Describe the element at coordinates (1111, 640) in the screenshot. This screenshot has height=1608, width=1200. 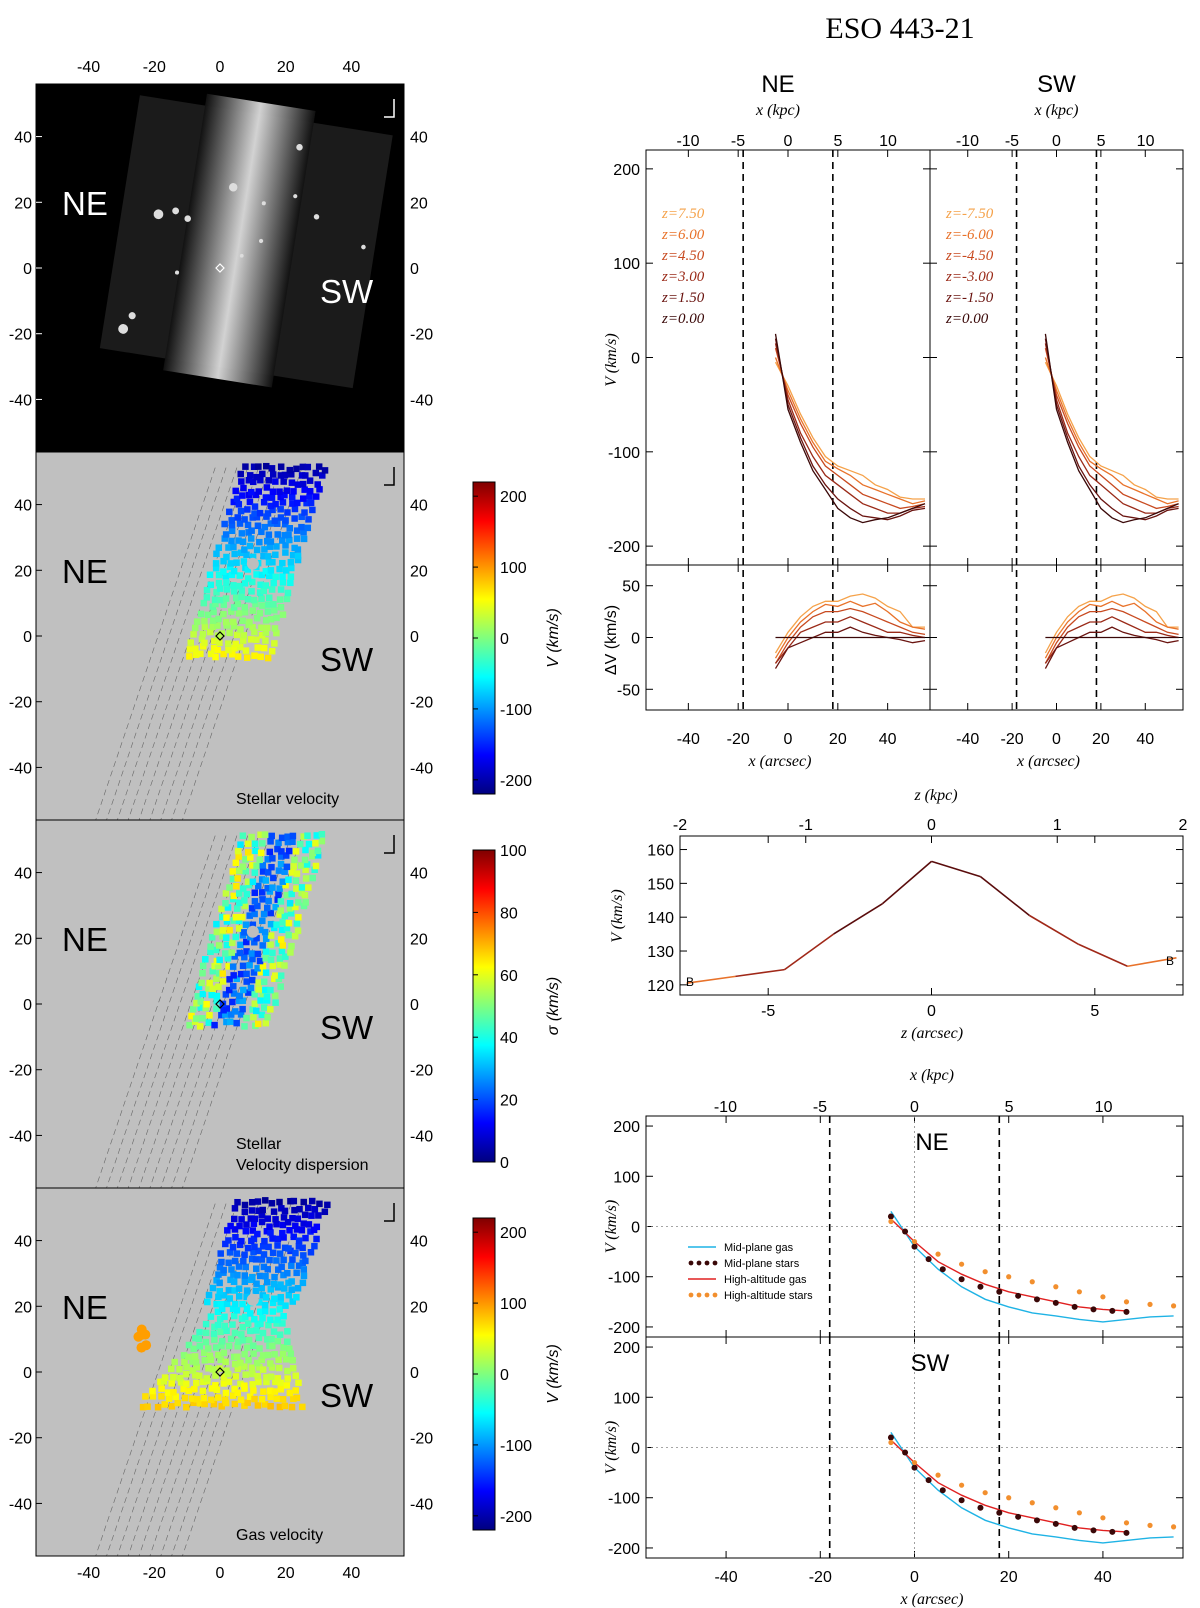
I see `dv-series-line` at that location.